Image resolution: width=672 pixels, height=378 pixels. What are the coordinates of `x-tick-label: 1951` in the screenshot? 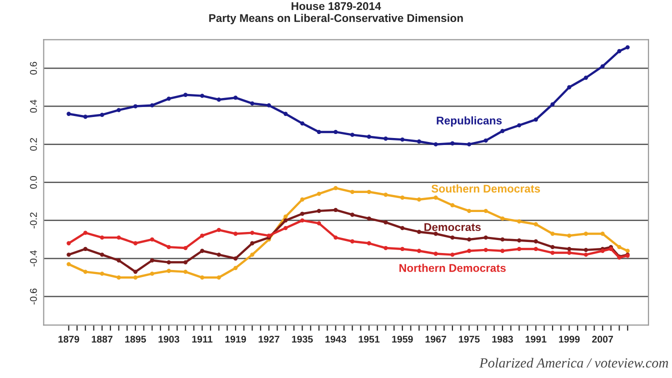 It's located at (369, 339).